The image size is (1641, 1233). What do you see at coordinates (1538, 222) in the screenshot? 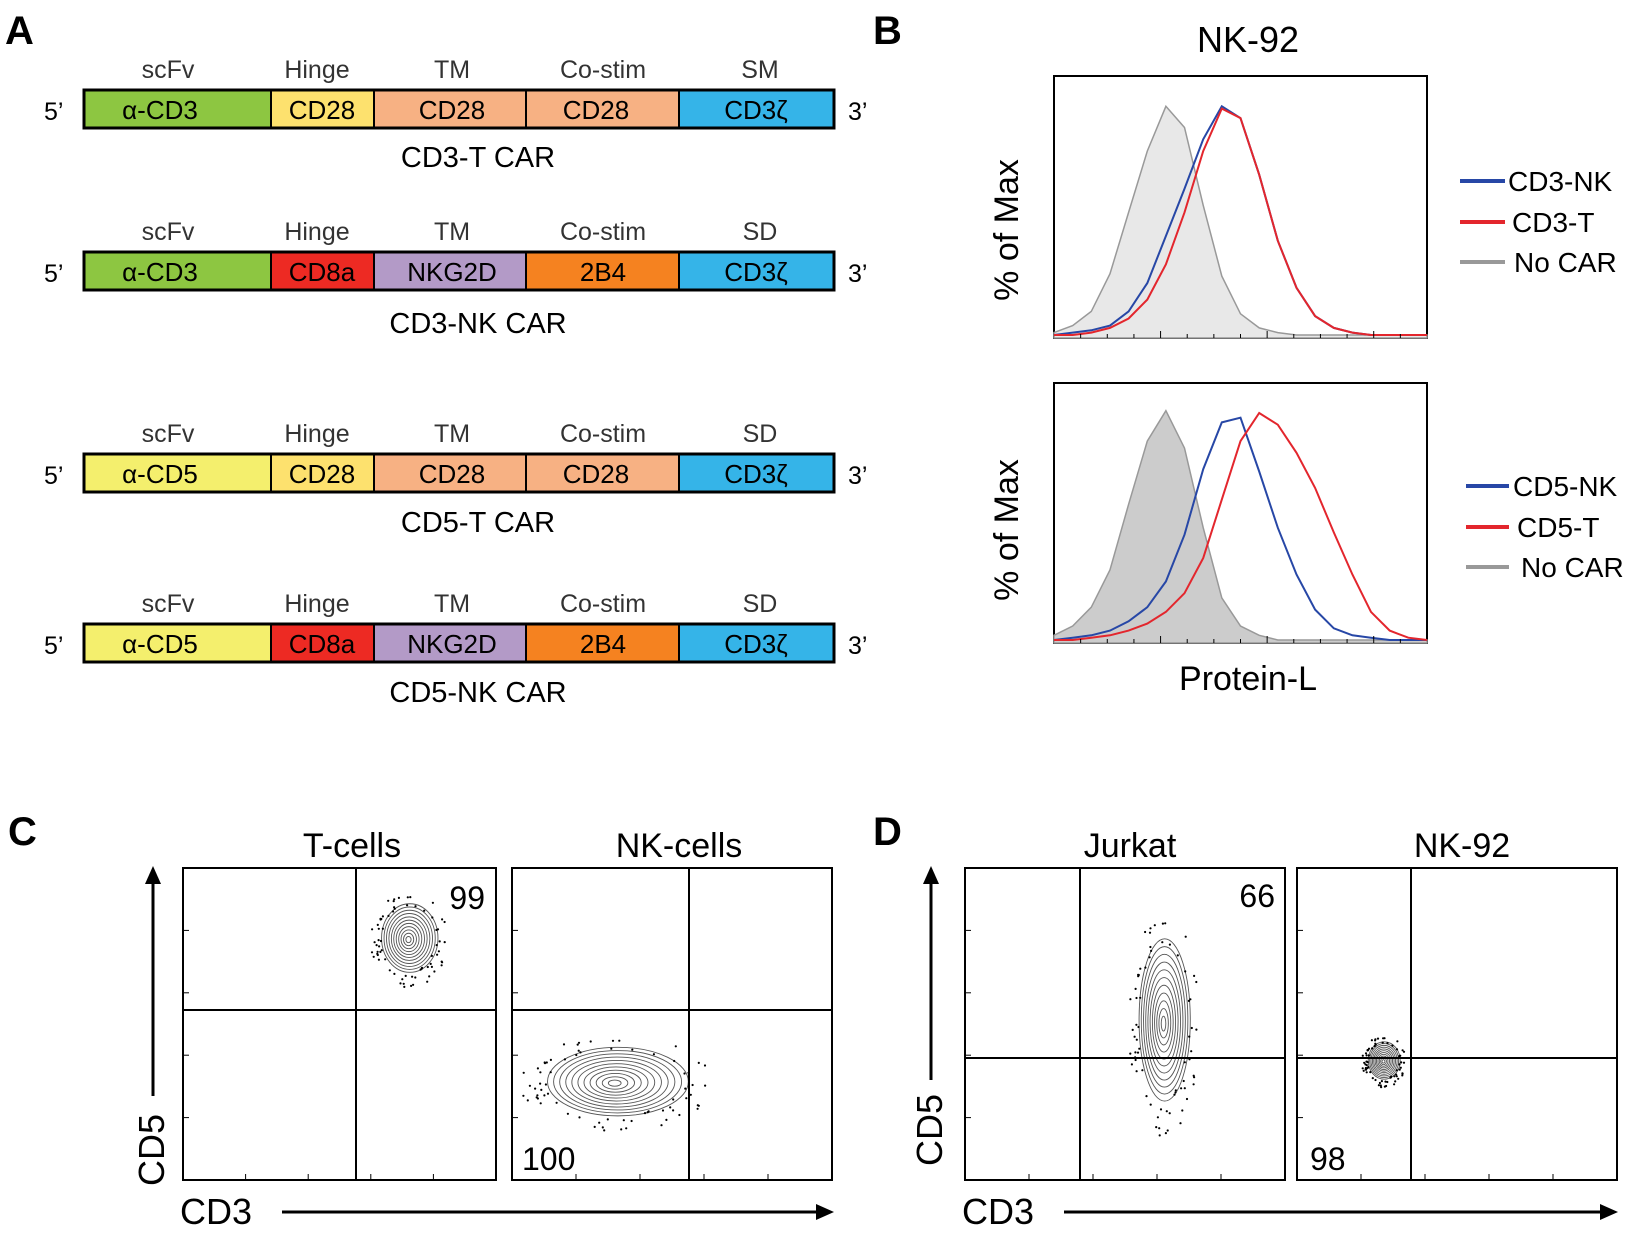
I see `legend: CD3-NK CD3-T No CAR` at bounding box center [1538, 222].